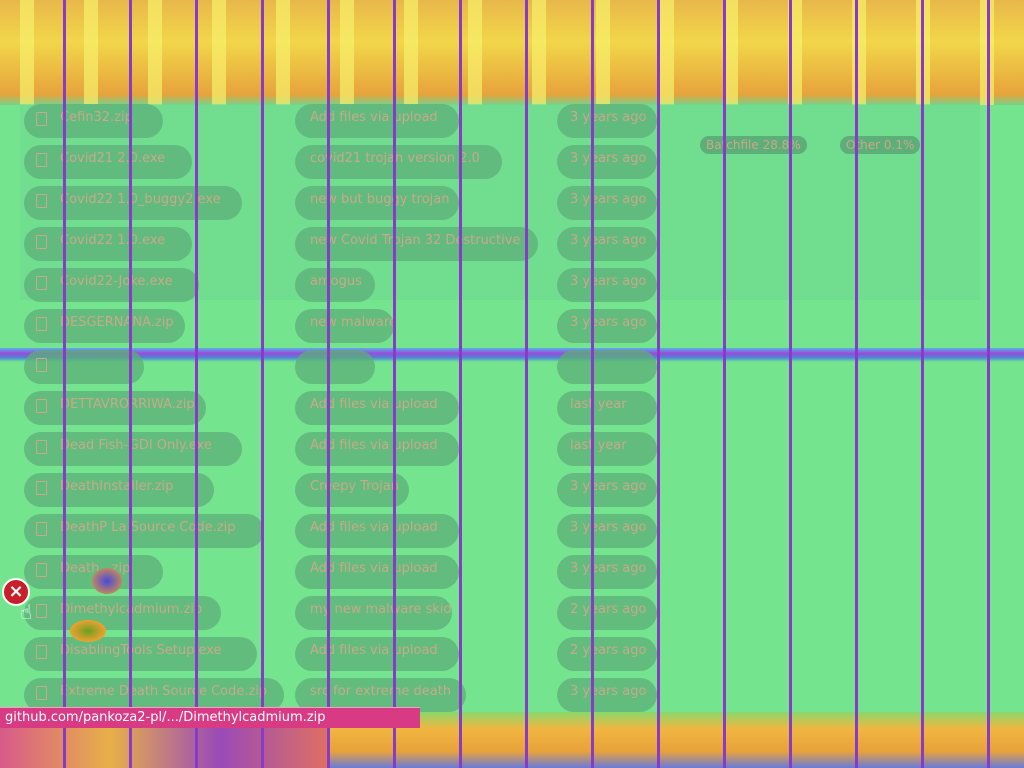  Describe the element at coordinates (141, 650) in the screenshot. I see `file-name-link: DisablingTools Setup.exe` at that location.